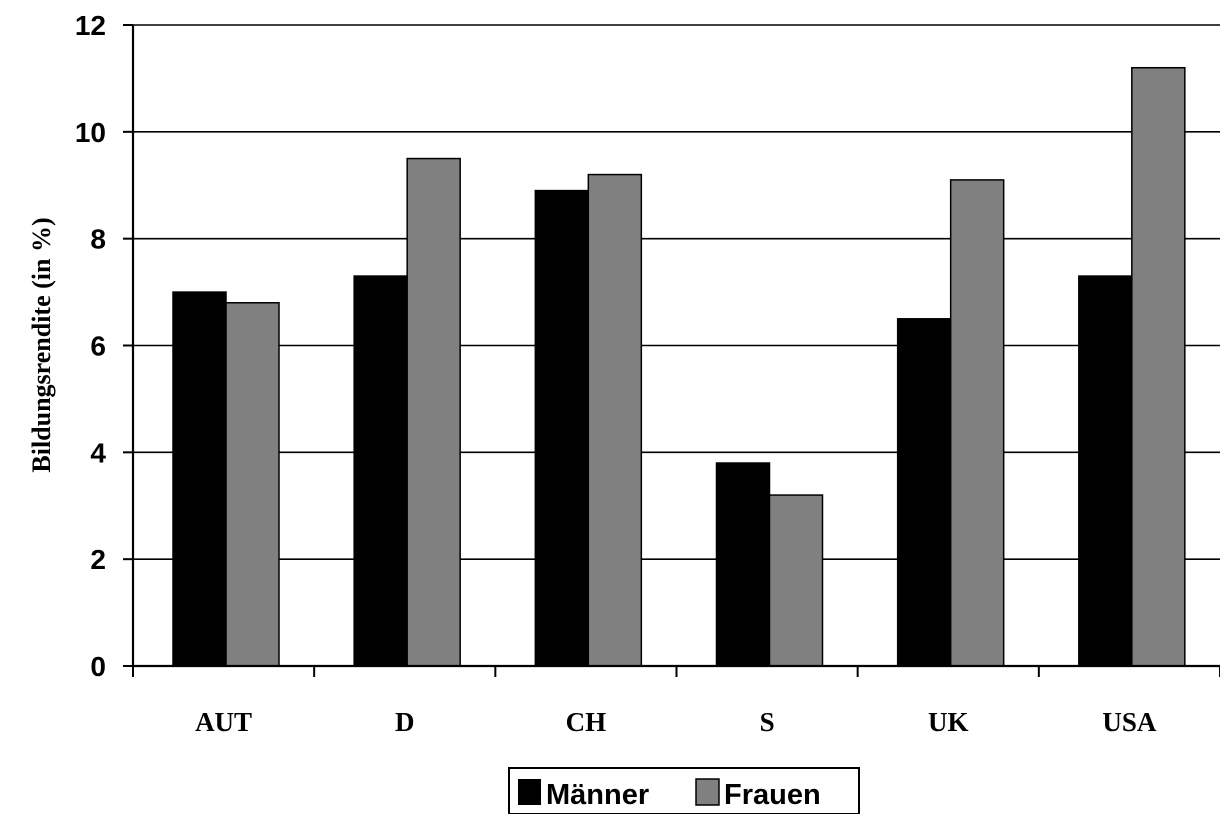  What do you see at coordinates (98, 559) in the screenshot?
I see `y-tick-label: 2` at bounding box center [98, 559].